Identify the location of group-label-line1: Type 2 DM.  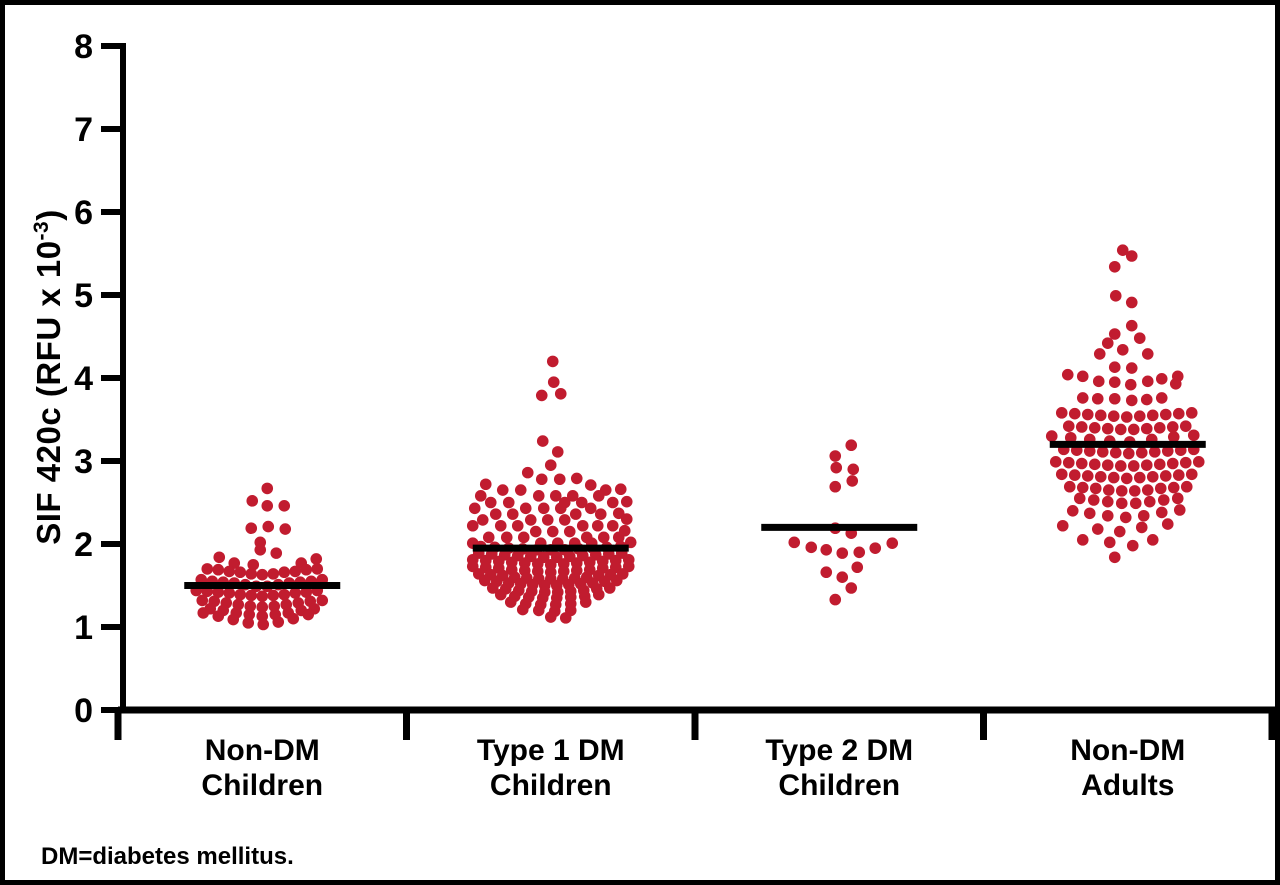
(839, 750).